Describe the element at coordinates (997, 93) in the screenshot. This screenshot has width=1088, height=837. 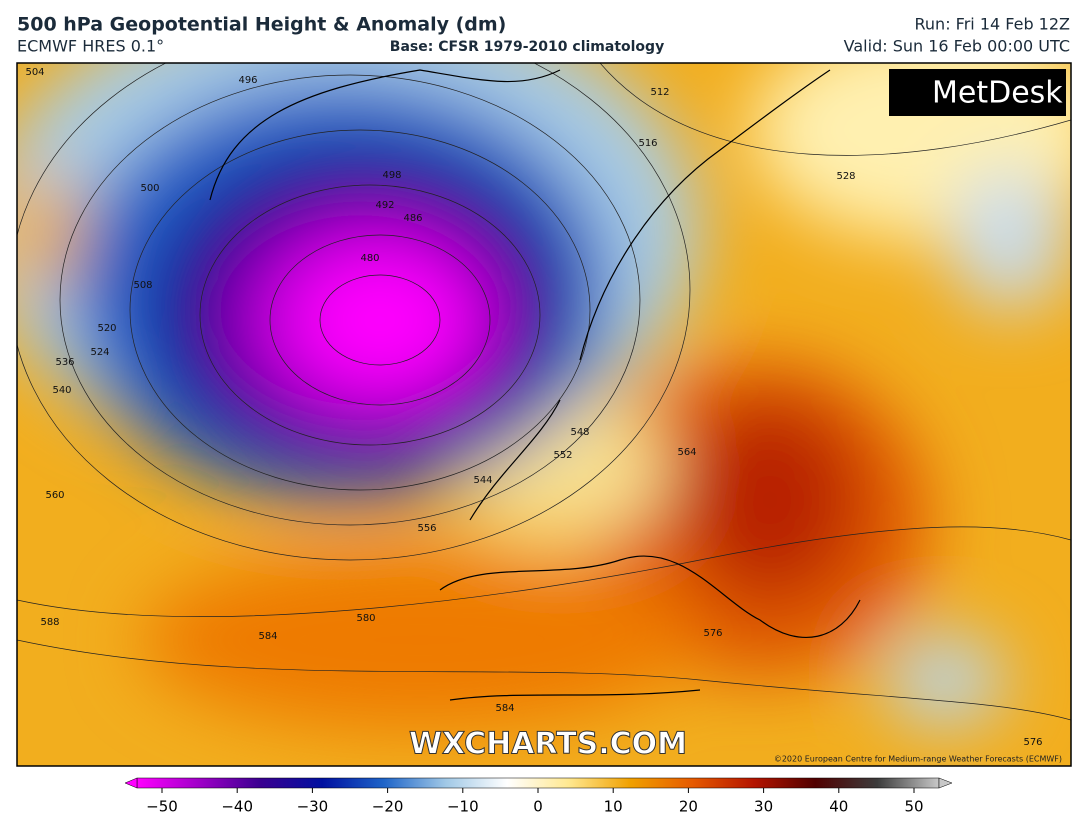
I see `logo: MetDesk` at that location.